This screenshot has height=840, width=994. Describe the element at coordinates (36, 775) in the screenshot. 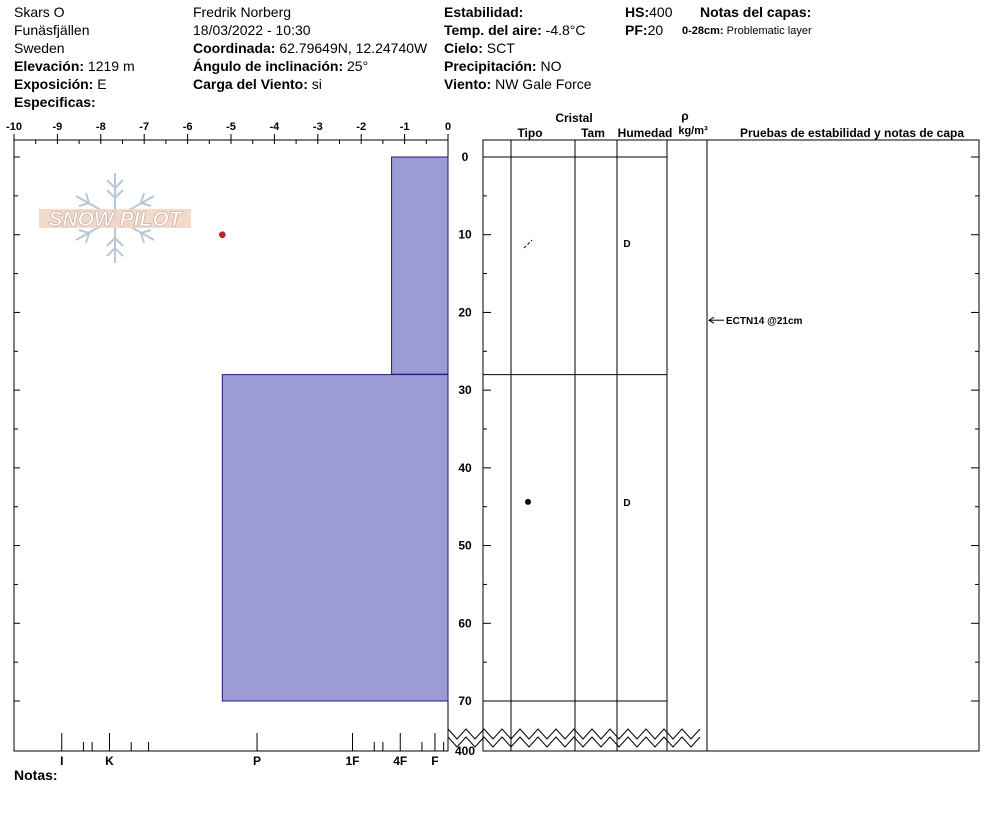

I see `notes-label: Notas:` at that location.